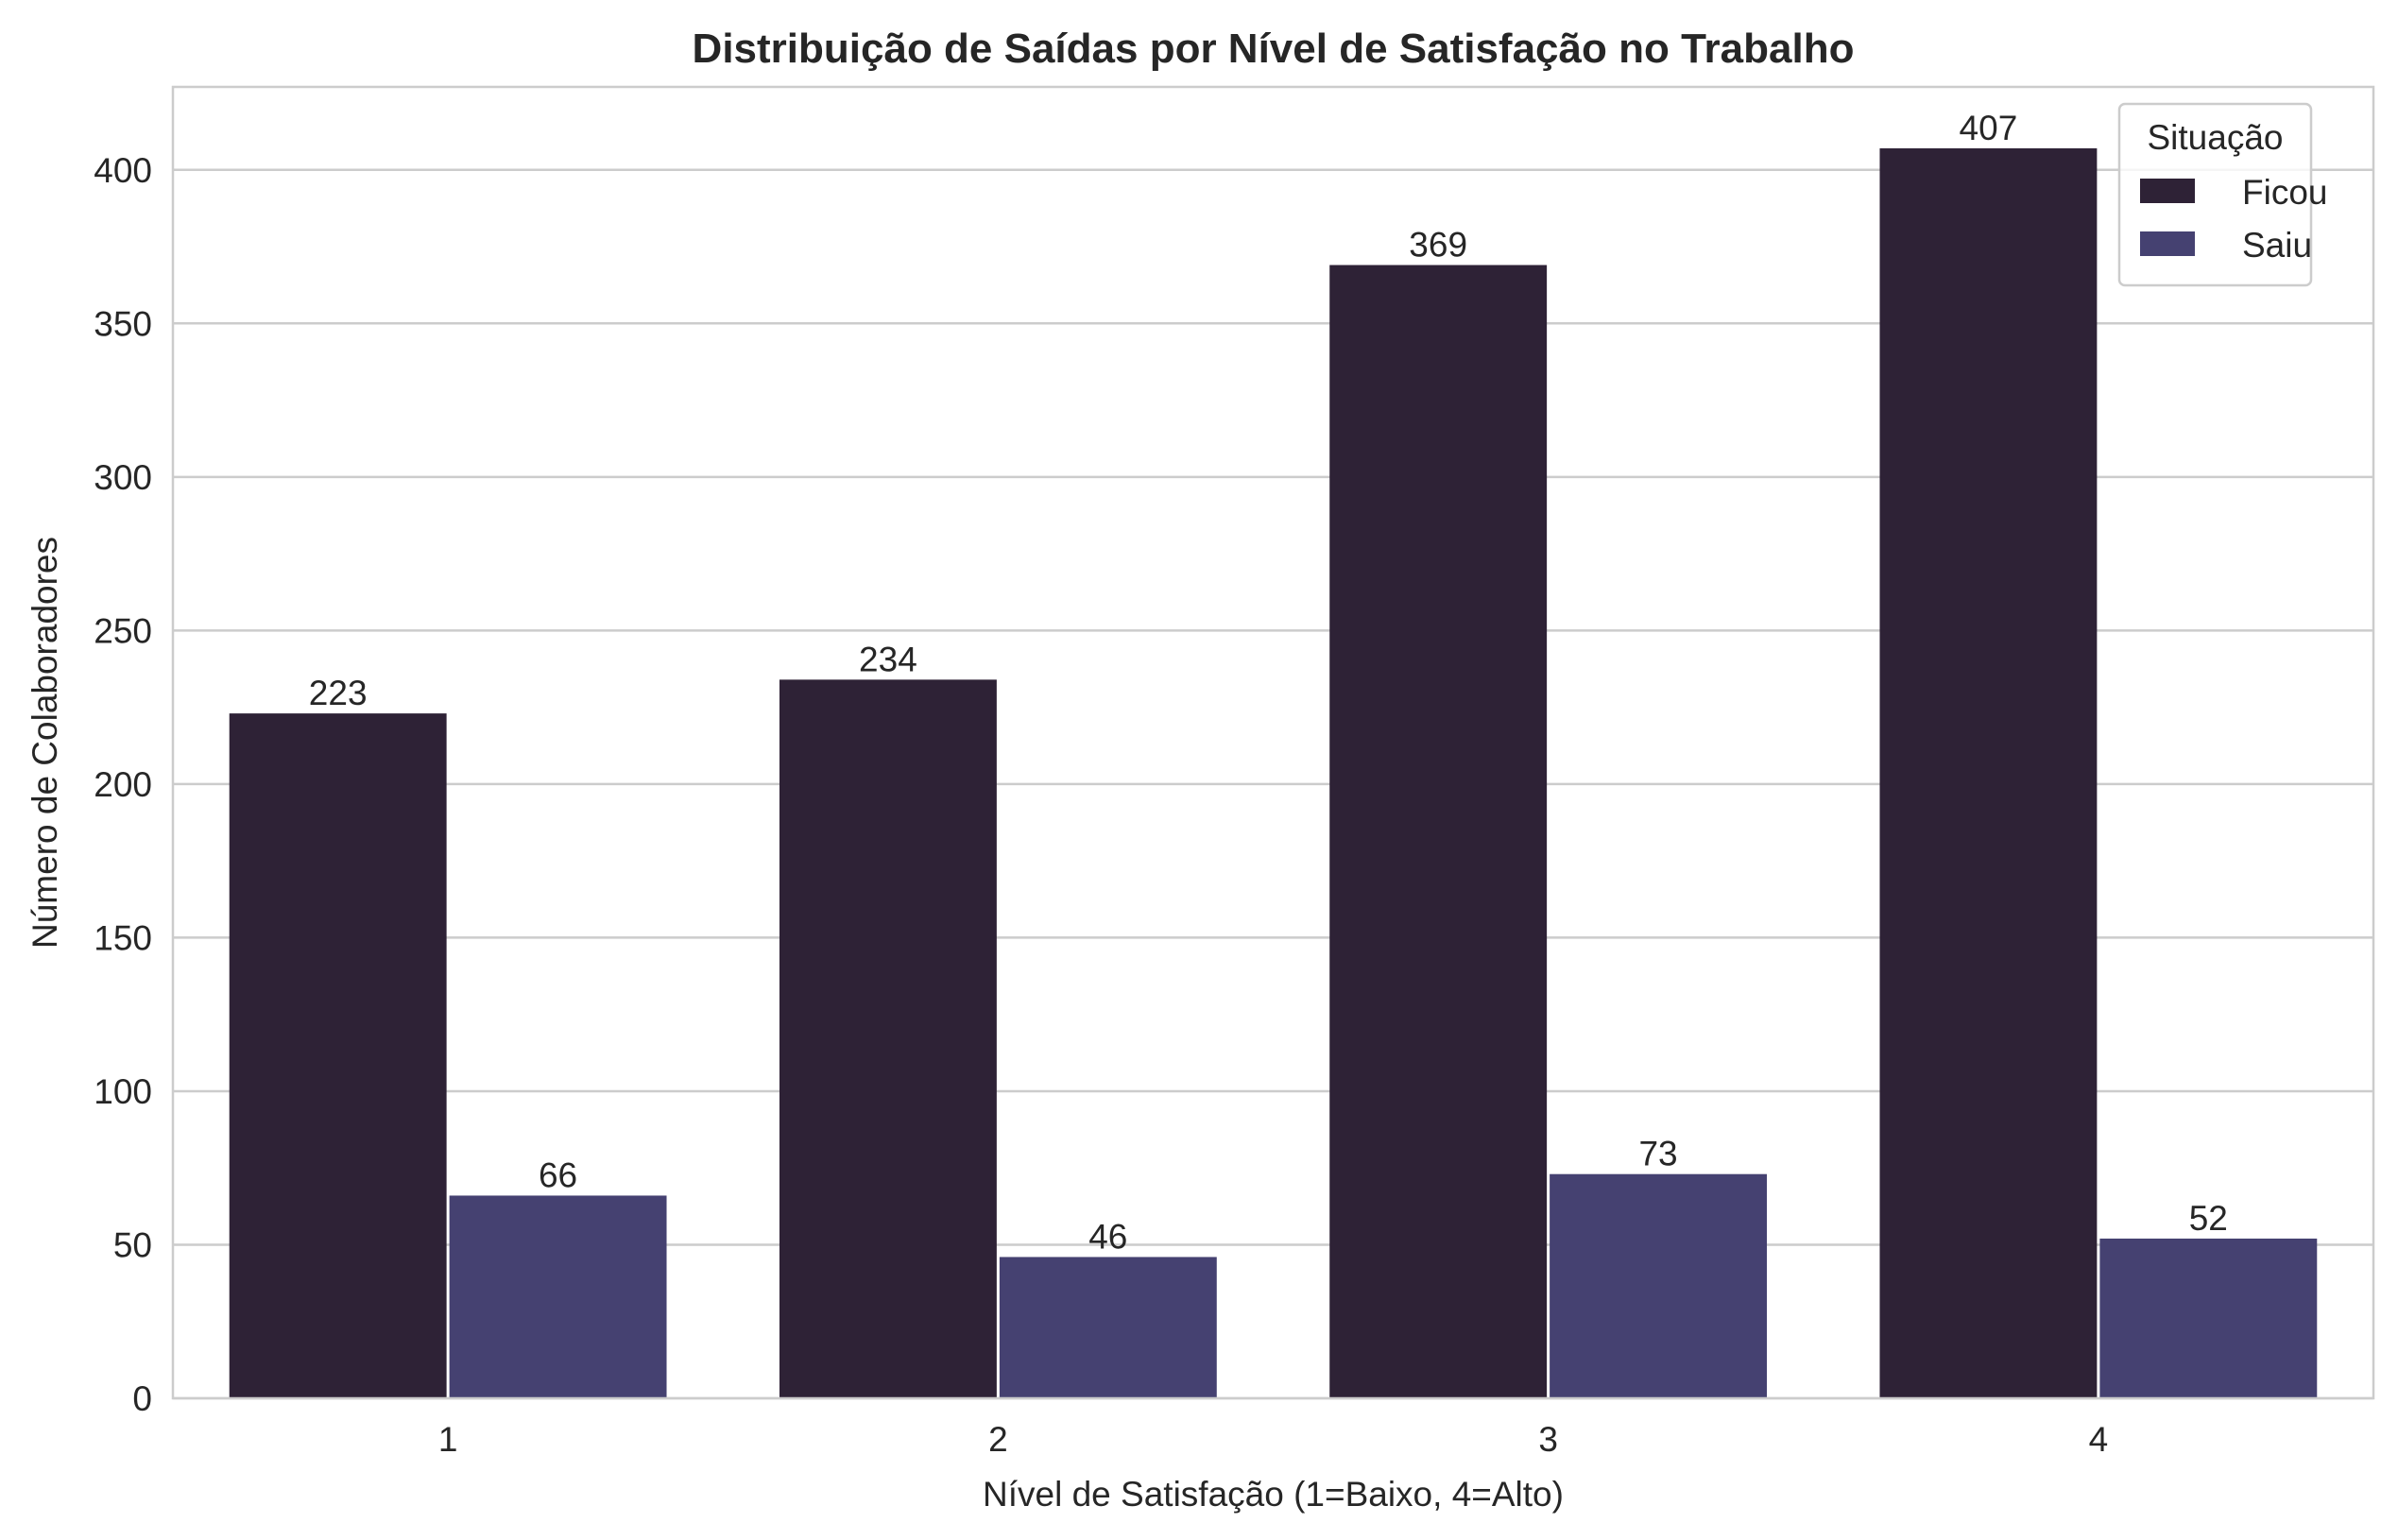 This screenshot has height=1540, width=2398. What do you see at coordinates (123, 324) in the screenshot?
I see `y-tick-label: 350` at bounding box center [123, 324].